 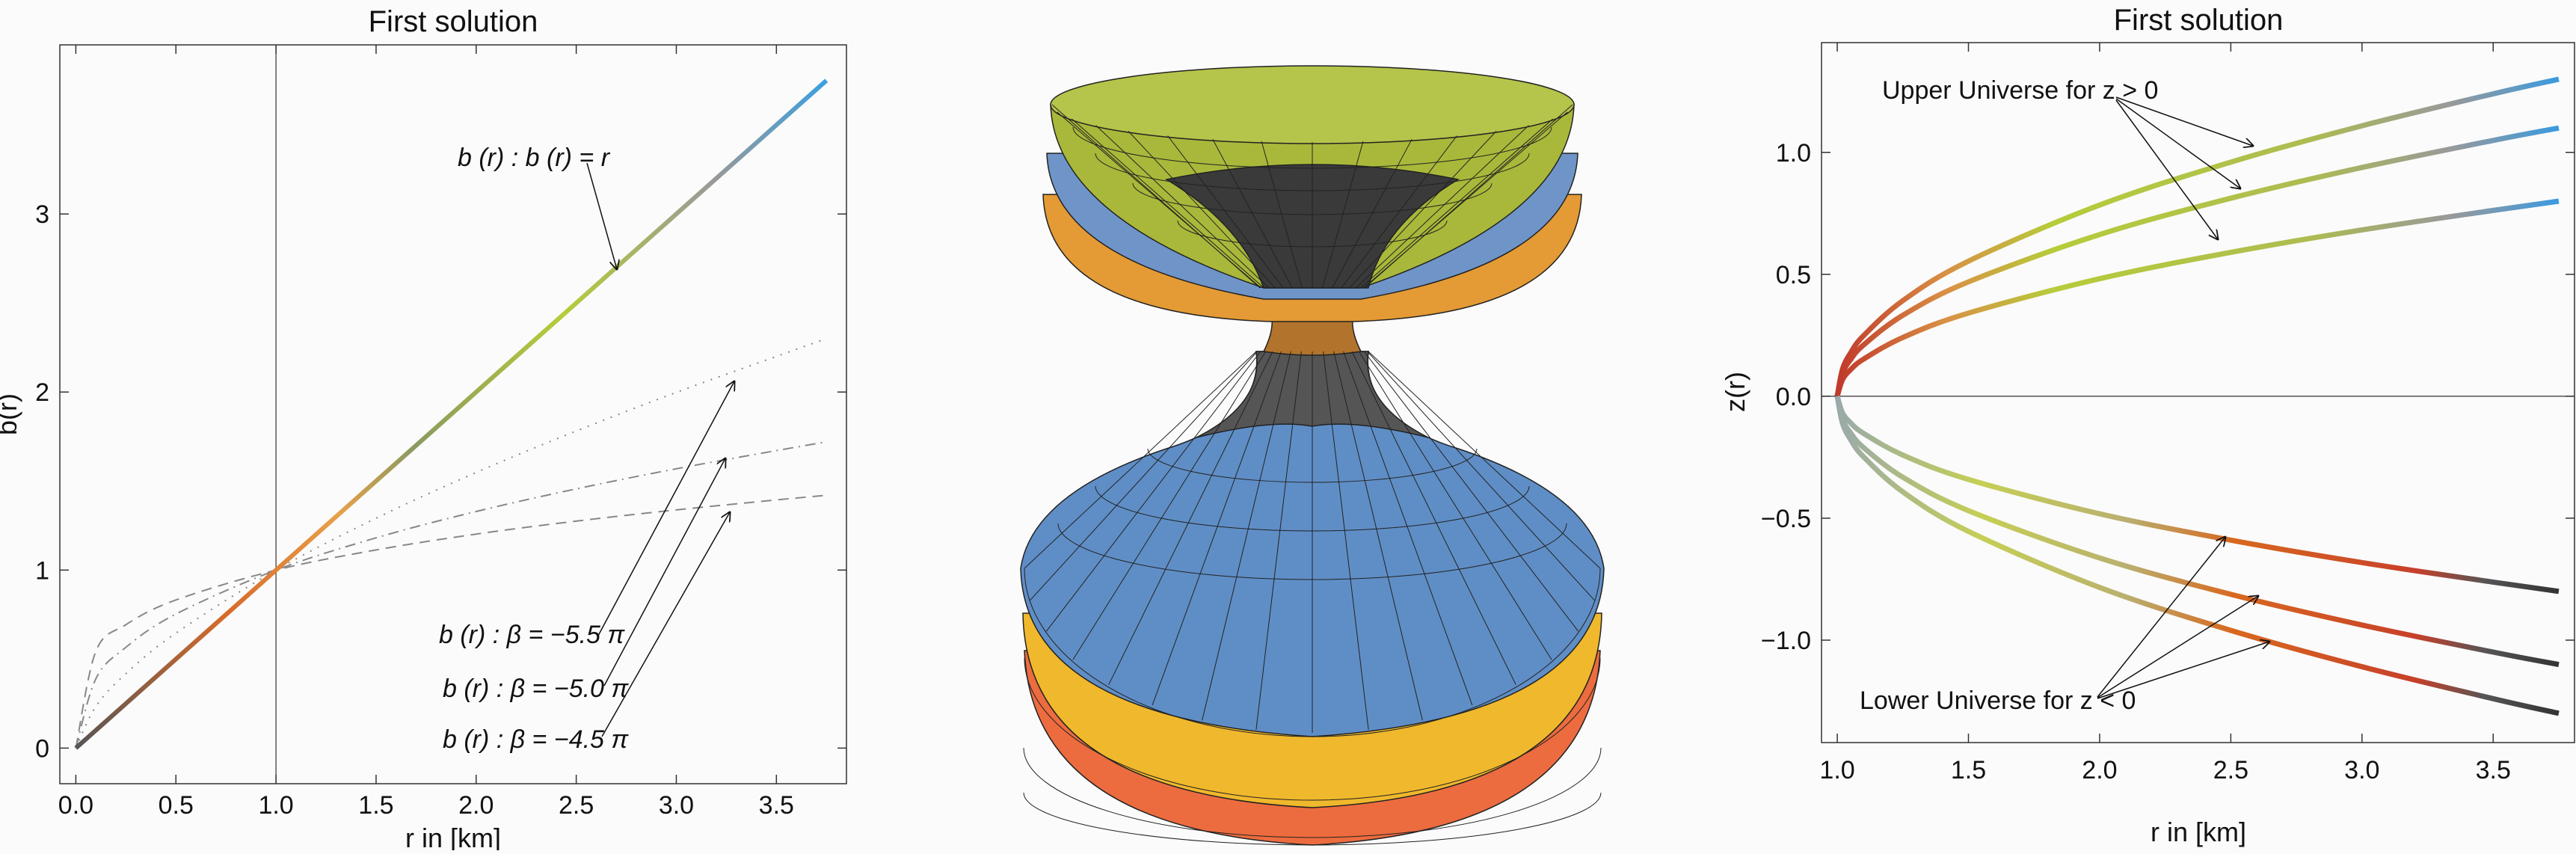 I want to click on left-y-axis-label: b(r), so click(x=11, y=414).